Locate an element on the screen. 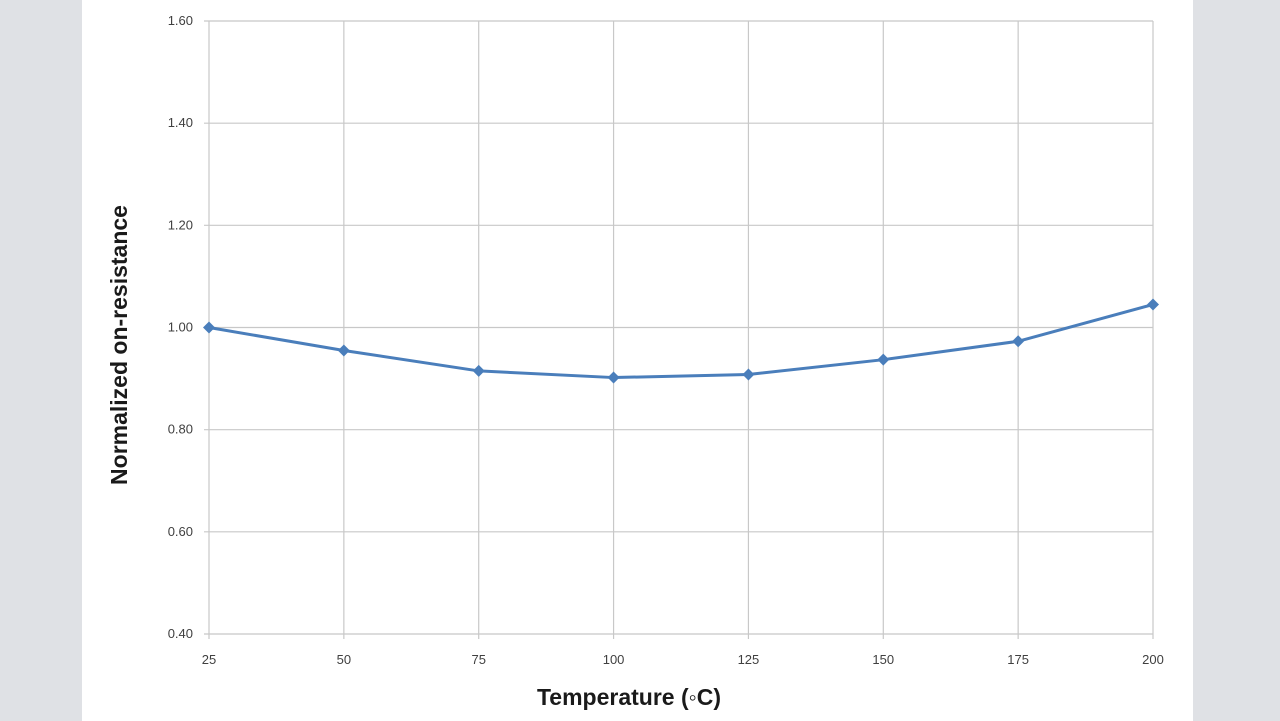 The image size is (1280, 721). series-line is located at coordinates (681, 341).